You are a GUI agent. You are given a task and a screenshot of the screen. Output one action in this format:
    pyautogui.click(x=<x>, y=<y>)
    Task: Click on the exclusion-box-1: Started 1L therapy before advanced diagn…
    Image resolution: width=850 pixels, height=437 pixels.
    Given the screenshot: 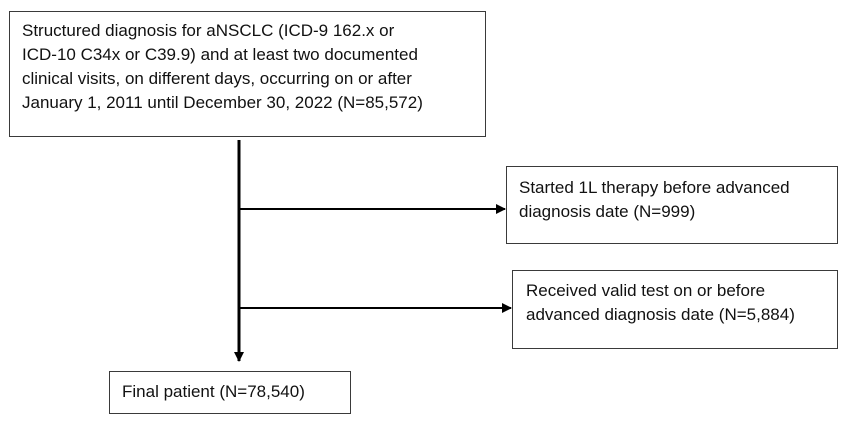 What is the action you would take?
    pyautogui.click(x=672, y=205)
    